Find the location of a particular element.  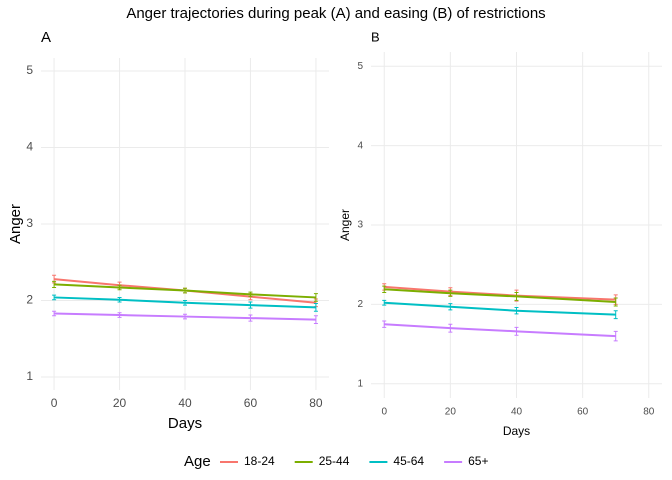

panel-title: A is located at coordinates (46, 37).